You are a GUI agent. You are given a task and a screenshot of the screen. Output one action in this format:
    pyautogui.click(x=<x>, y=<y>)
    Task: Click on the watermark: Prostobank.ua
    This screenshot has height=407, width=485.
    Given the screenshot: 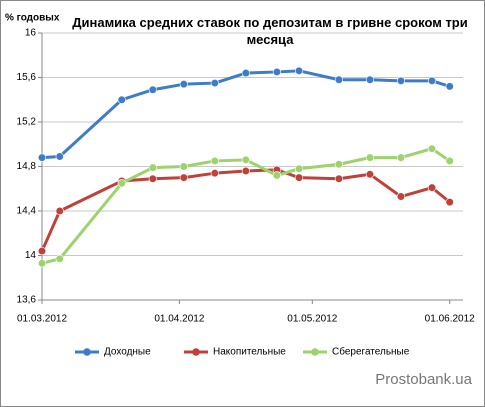 What is the action you would take?
    pyautogui.click(x=423, y=379)
    